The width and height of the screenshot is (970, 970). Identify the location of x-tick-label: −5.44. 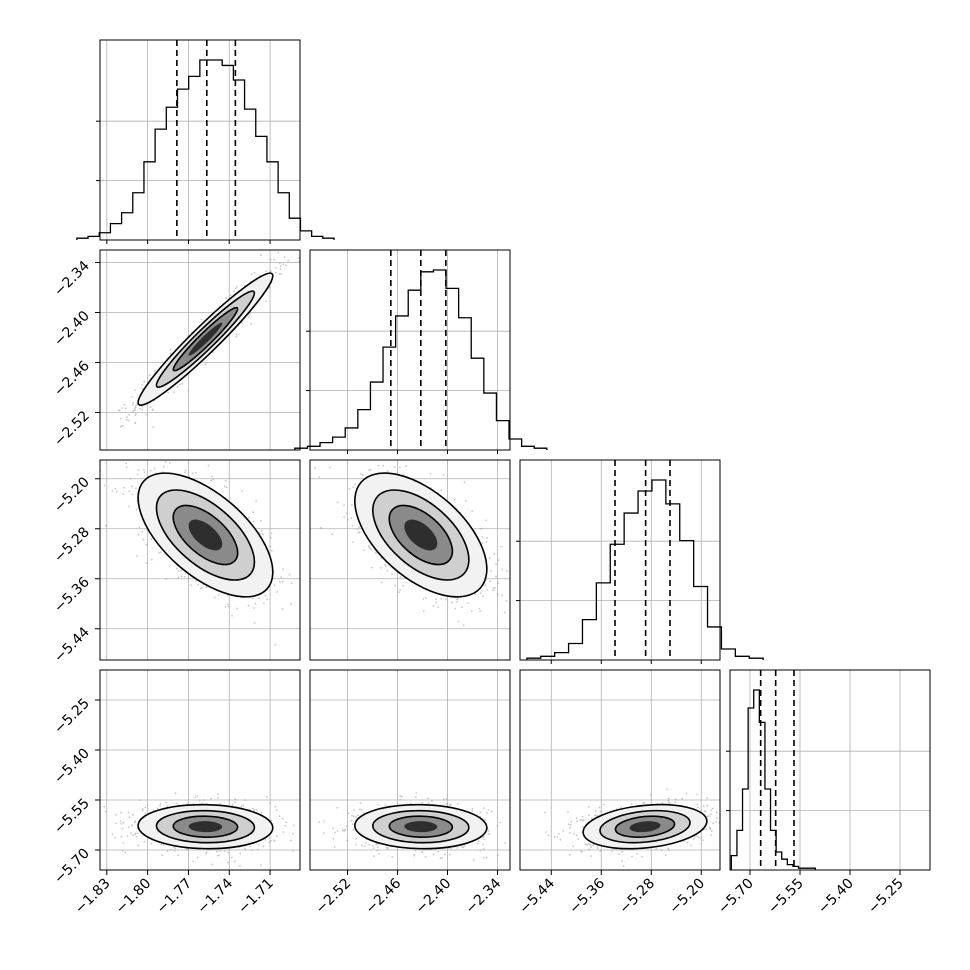
(537, 896).